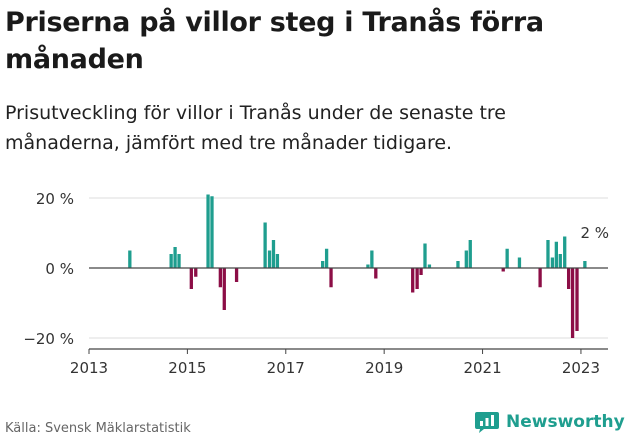  I want to click on x-tick-label: 2023, so click(581, 368).